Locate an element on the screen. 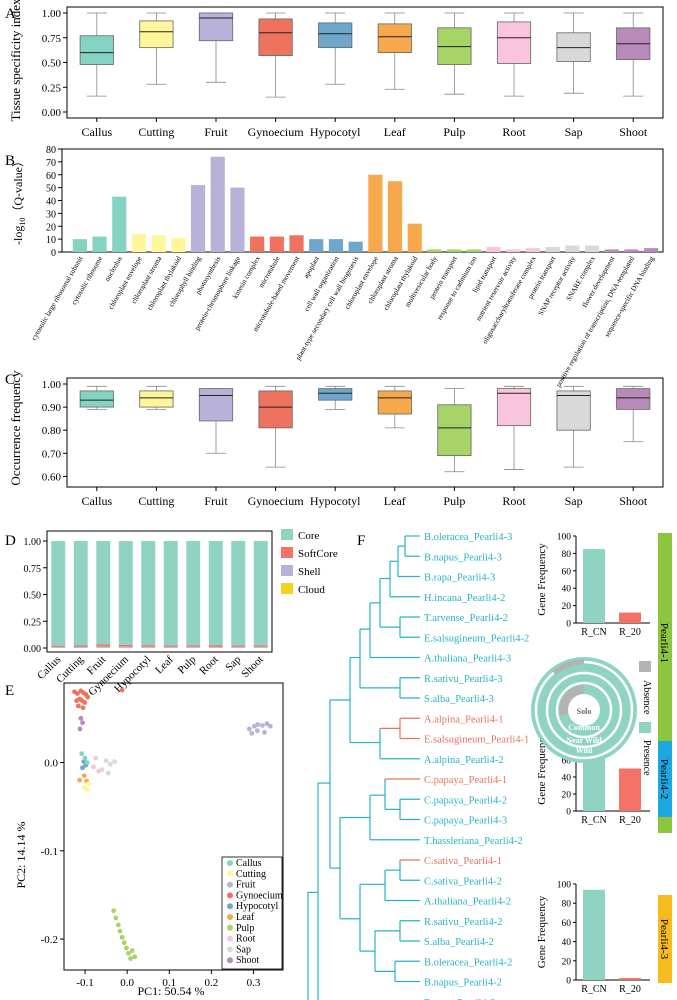 The height and width of the screenshot is (1000, 677). box-cutting is located at coordinates (156, 34).